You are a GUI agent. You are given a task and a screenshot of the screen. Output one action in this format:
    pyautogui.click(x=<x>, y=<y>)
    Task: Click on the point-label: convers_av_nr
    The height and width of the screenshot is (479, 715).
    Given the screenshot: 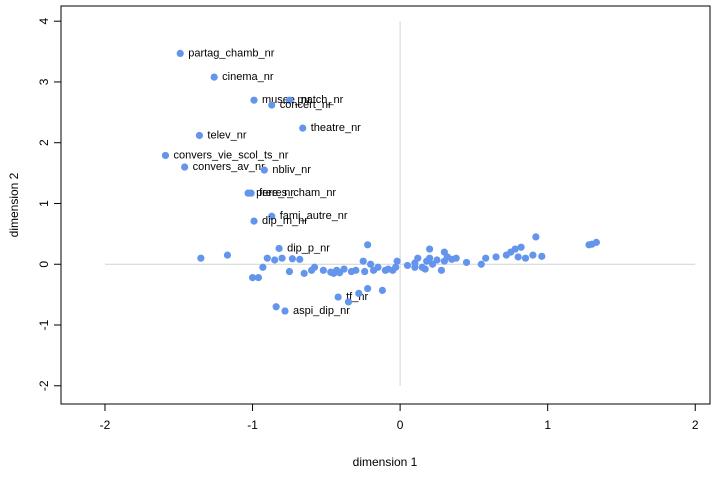 What is the action you would take?
    pyautogui.click(x=229, y=167)
    